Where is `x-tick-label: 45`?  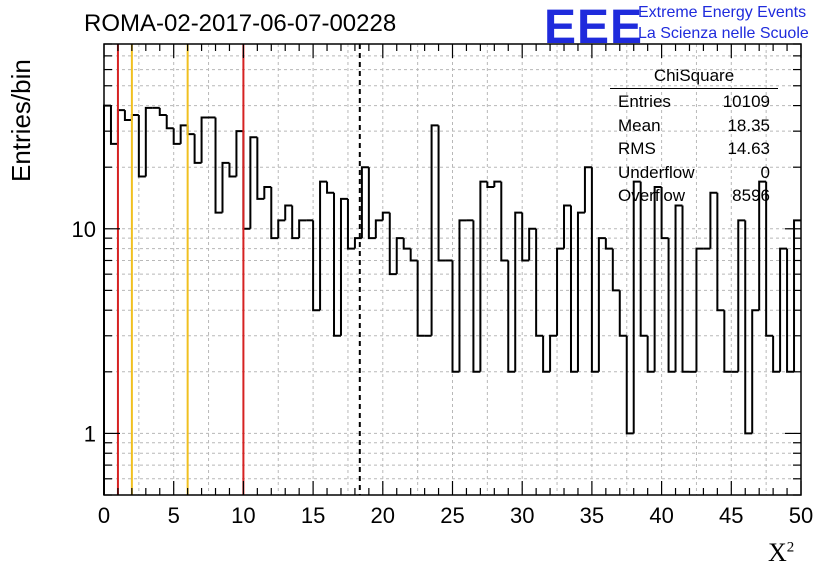
x-tick-label: 45 is located at coordinates (731, 515).